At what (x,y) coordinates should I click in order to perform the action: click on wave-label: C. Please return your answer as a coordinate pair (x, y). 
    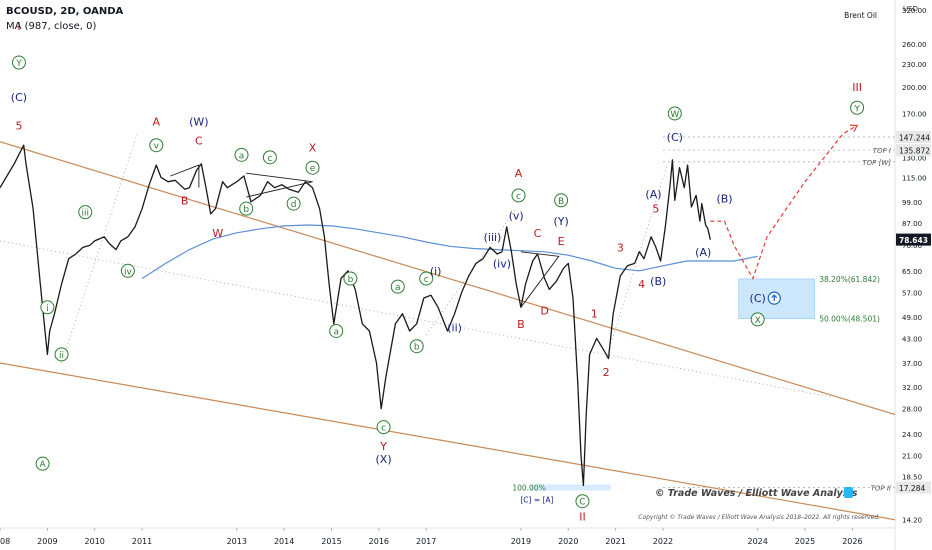
    Looking at the image, I should click on (582, 503).